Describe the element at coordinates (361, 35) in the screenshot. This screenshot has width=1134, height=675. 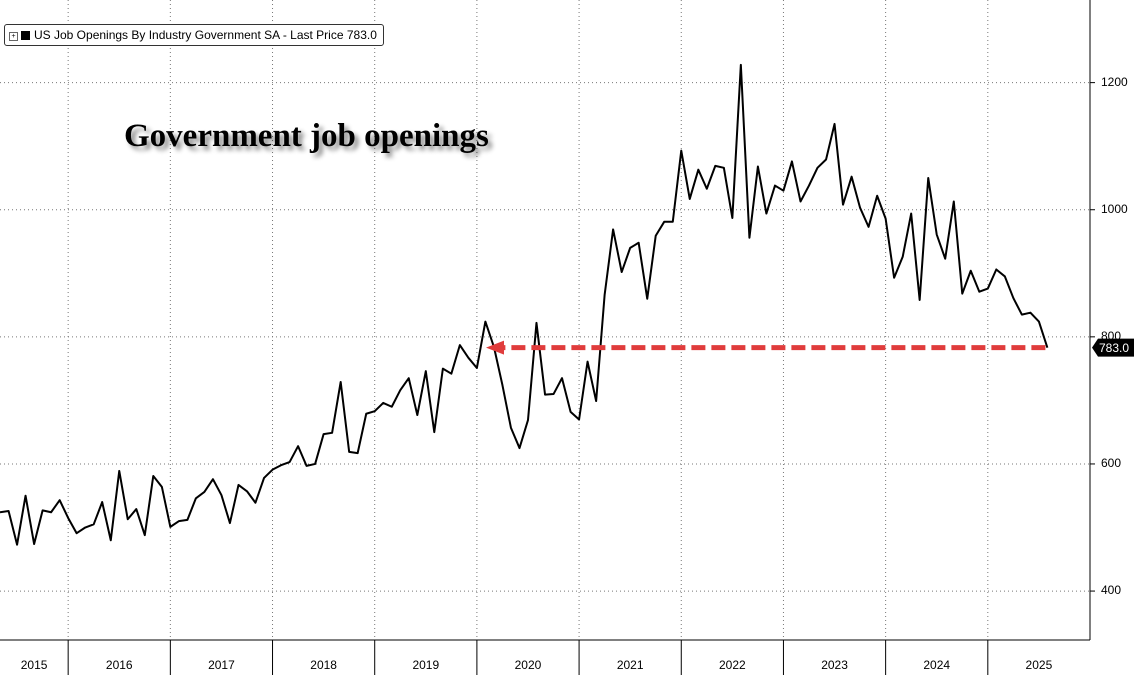
I see `legend-last-price: 783.0` at that location.